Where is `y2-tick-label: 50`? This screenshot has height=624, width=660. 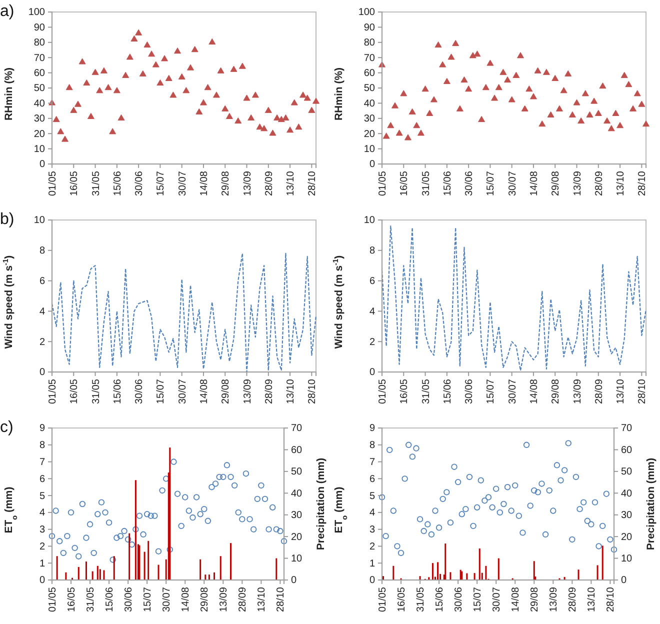 y2-tick-label: 50 is located at coordinates (627, 472).